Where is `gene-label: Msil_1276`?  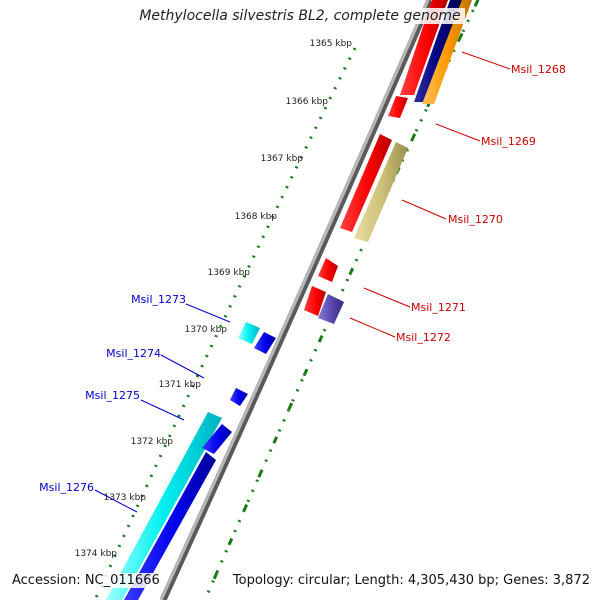 gene-label: Msil_1276 is located at coordinates (66, 487).